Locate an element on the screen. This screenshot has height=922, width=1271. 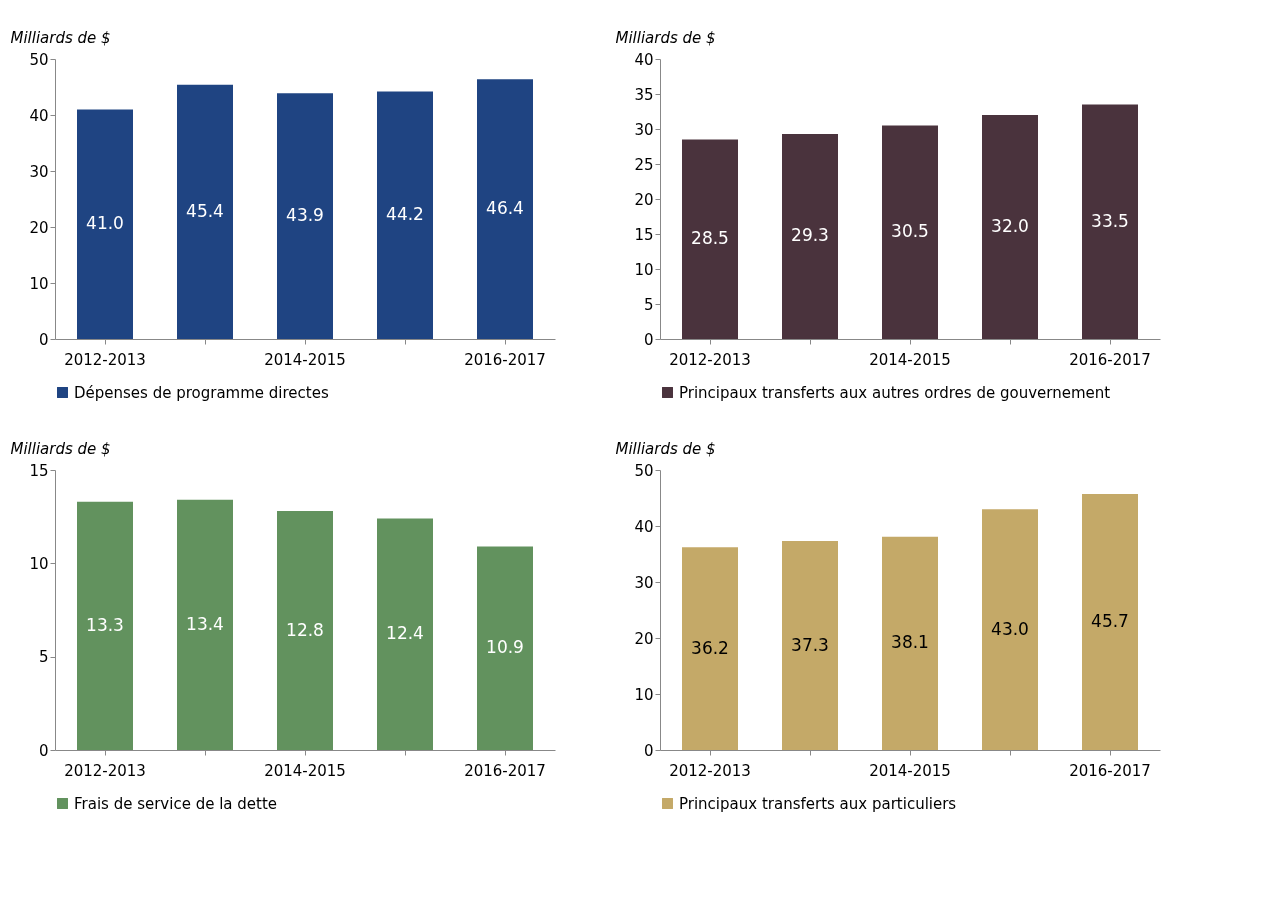
data-label: 12.4 is located at coordinates (405, 633).